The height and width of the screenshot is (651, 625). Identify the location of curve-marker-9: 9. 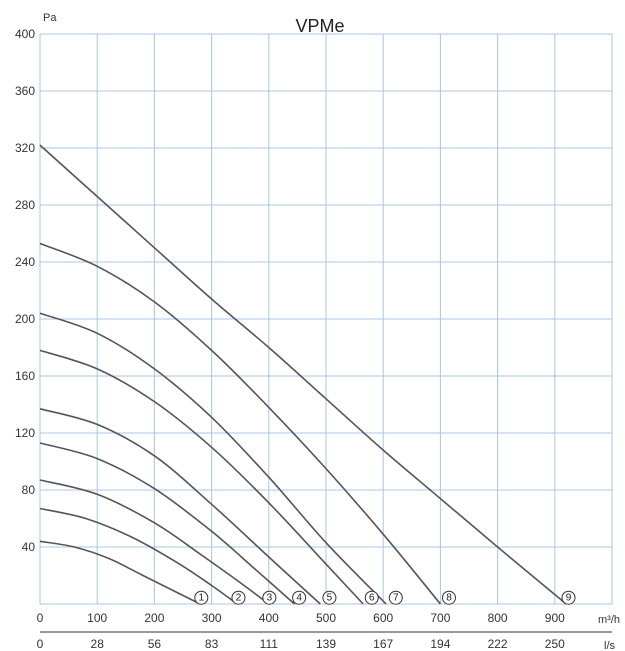
(568, 597).